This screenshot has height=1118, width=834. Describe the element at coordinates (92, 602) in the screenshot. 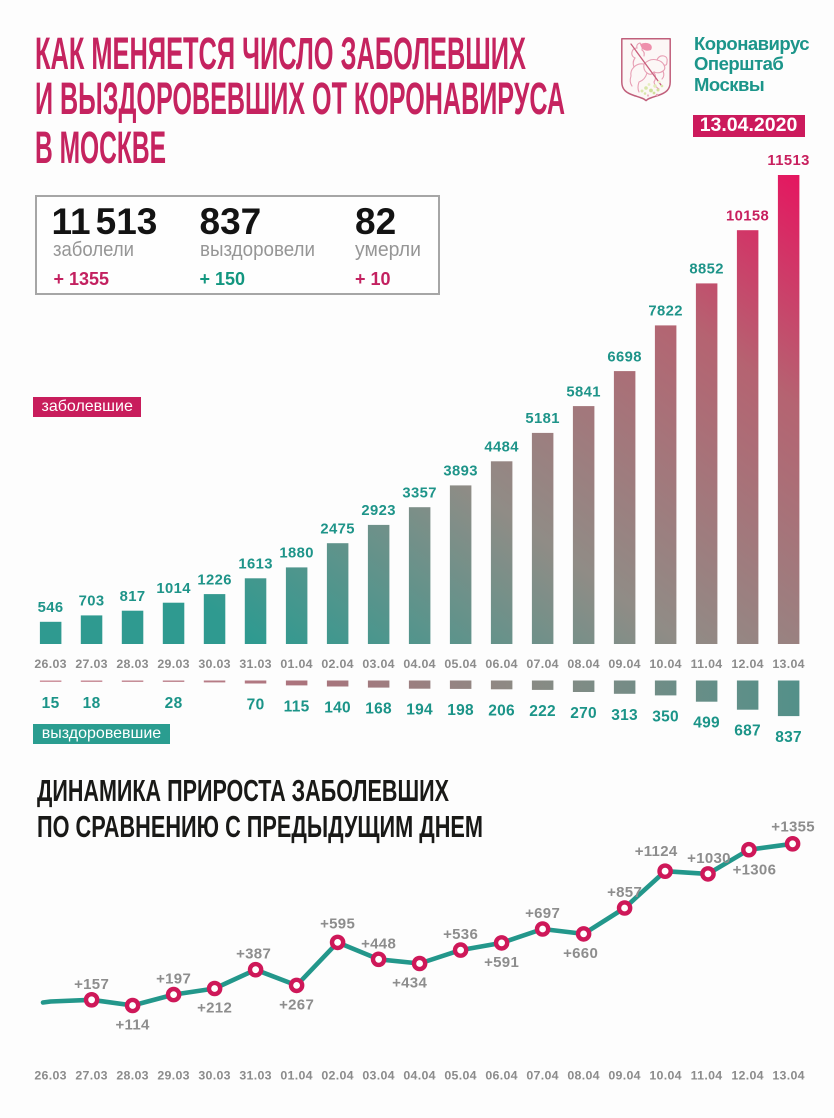

I see `svg-text: 703` at that location.